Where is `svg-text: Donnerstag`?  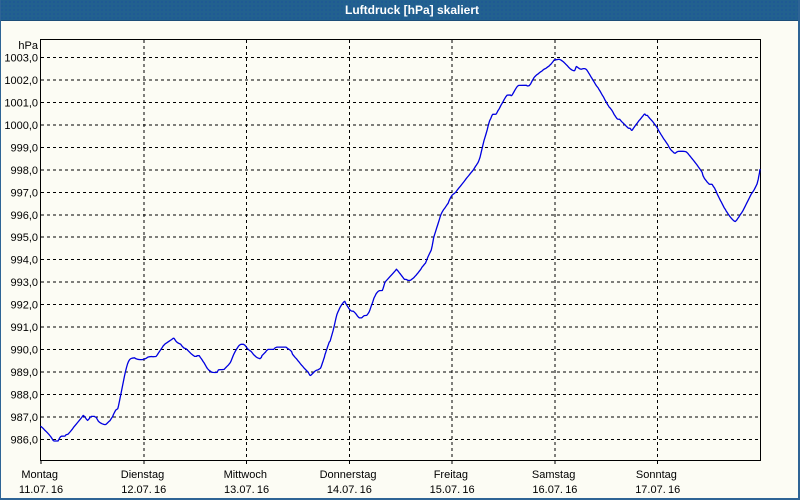
svg-text: Donnerstag is located at coordinates (348, 475).